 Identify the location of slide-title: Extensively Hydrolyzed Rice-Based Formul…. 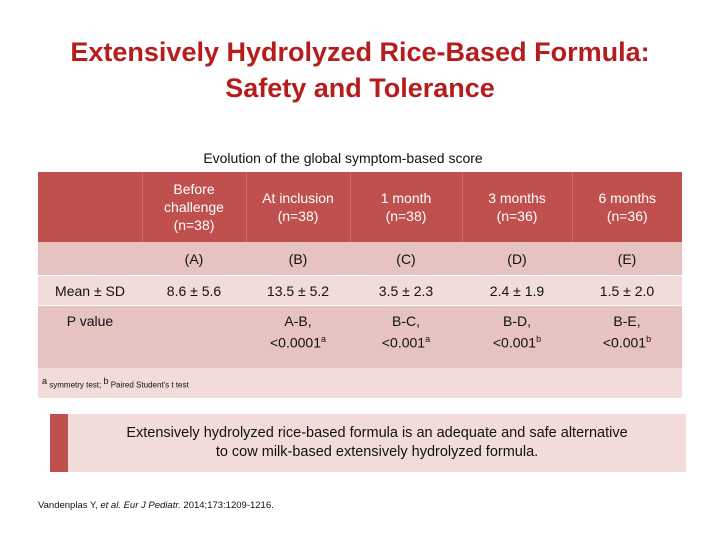
(360, 70).